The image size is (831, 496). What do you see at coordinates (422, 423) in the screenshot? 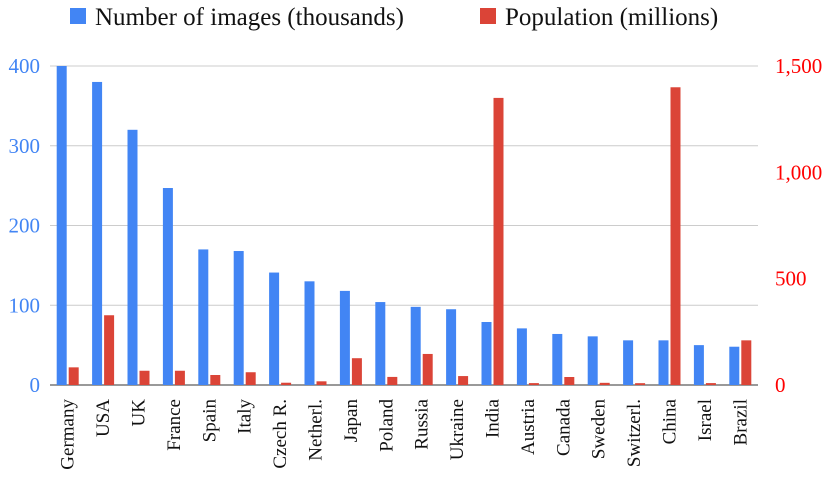
I see `category-label: Russia` at bounding box center [422, 423].